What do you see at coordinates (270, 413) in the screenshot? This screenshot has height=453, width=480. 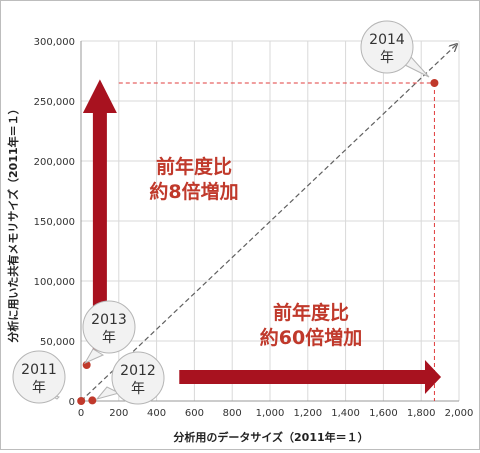 I see `x-tick-label: 1,000` at bounding box center [270, 413].